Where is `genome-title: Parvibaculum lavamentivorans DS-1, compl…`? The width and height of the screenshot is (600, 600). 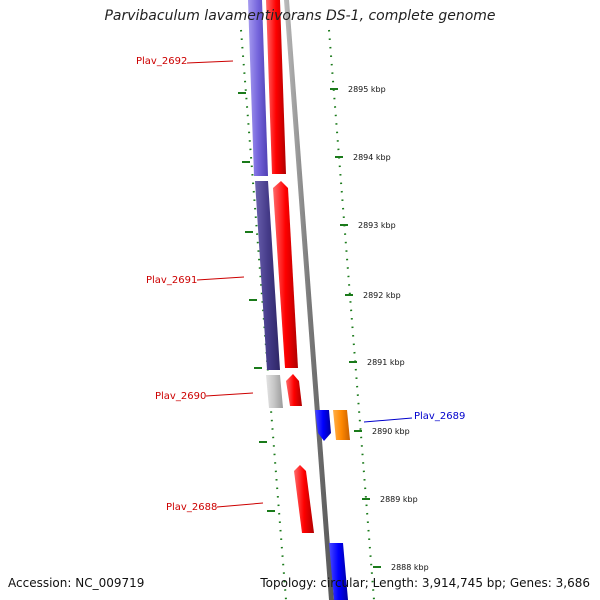 genome-title: Parvibaculum lavamentivorans DS-1, compl… is located at coordinates (300, 16).